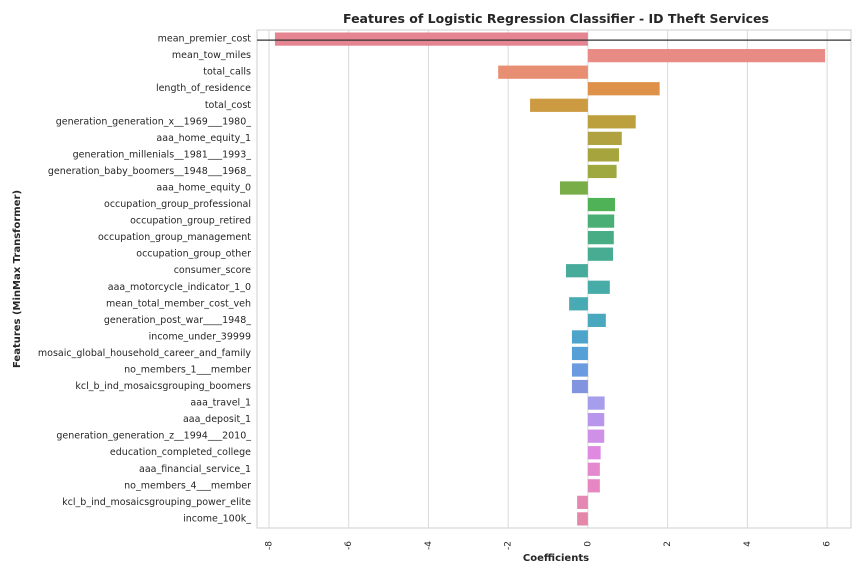 The height and width of the screenshot is (580, 864). Describe the element at coordinates (556, 558) in the screenshot. I see `x-axis-label: Coefficients` at that location.